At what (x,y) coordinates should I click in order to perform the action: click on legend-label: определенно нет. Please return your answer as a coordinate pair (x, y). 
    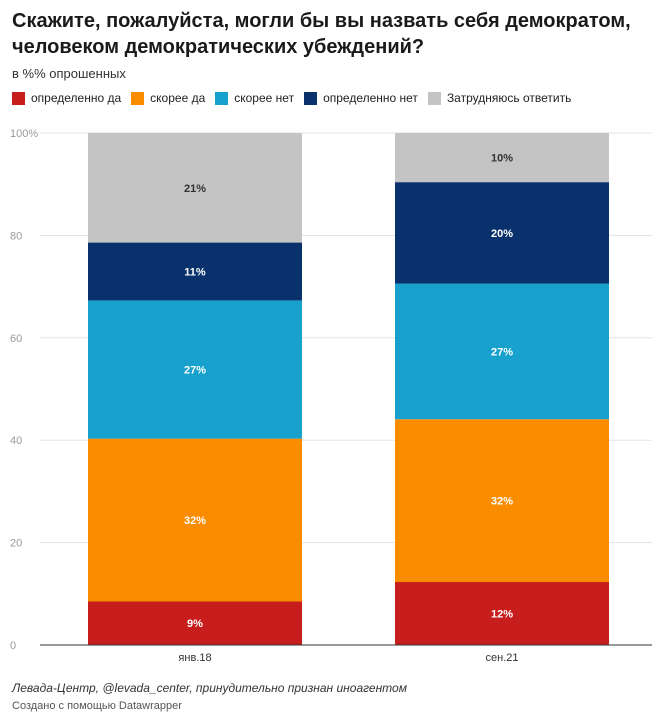
    Looking at the image, I should click on (370, 98).